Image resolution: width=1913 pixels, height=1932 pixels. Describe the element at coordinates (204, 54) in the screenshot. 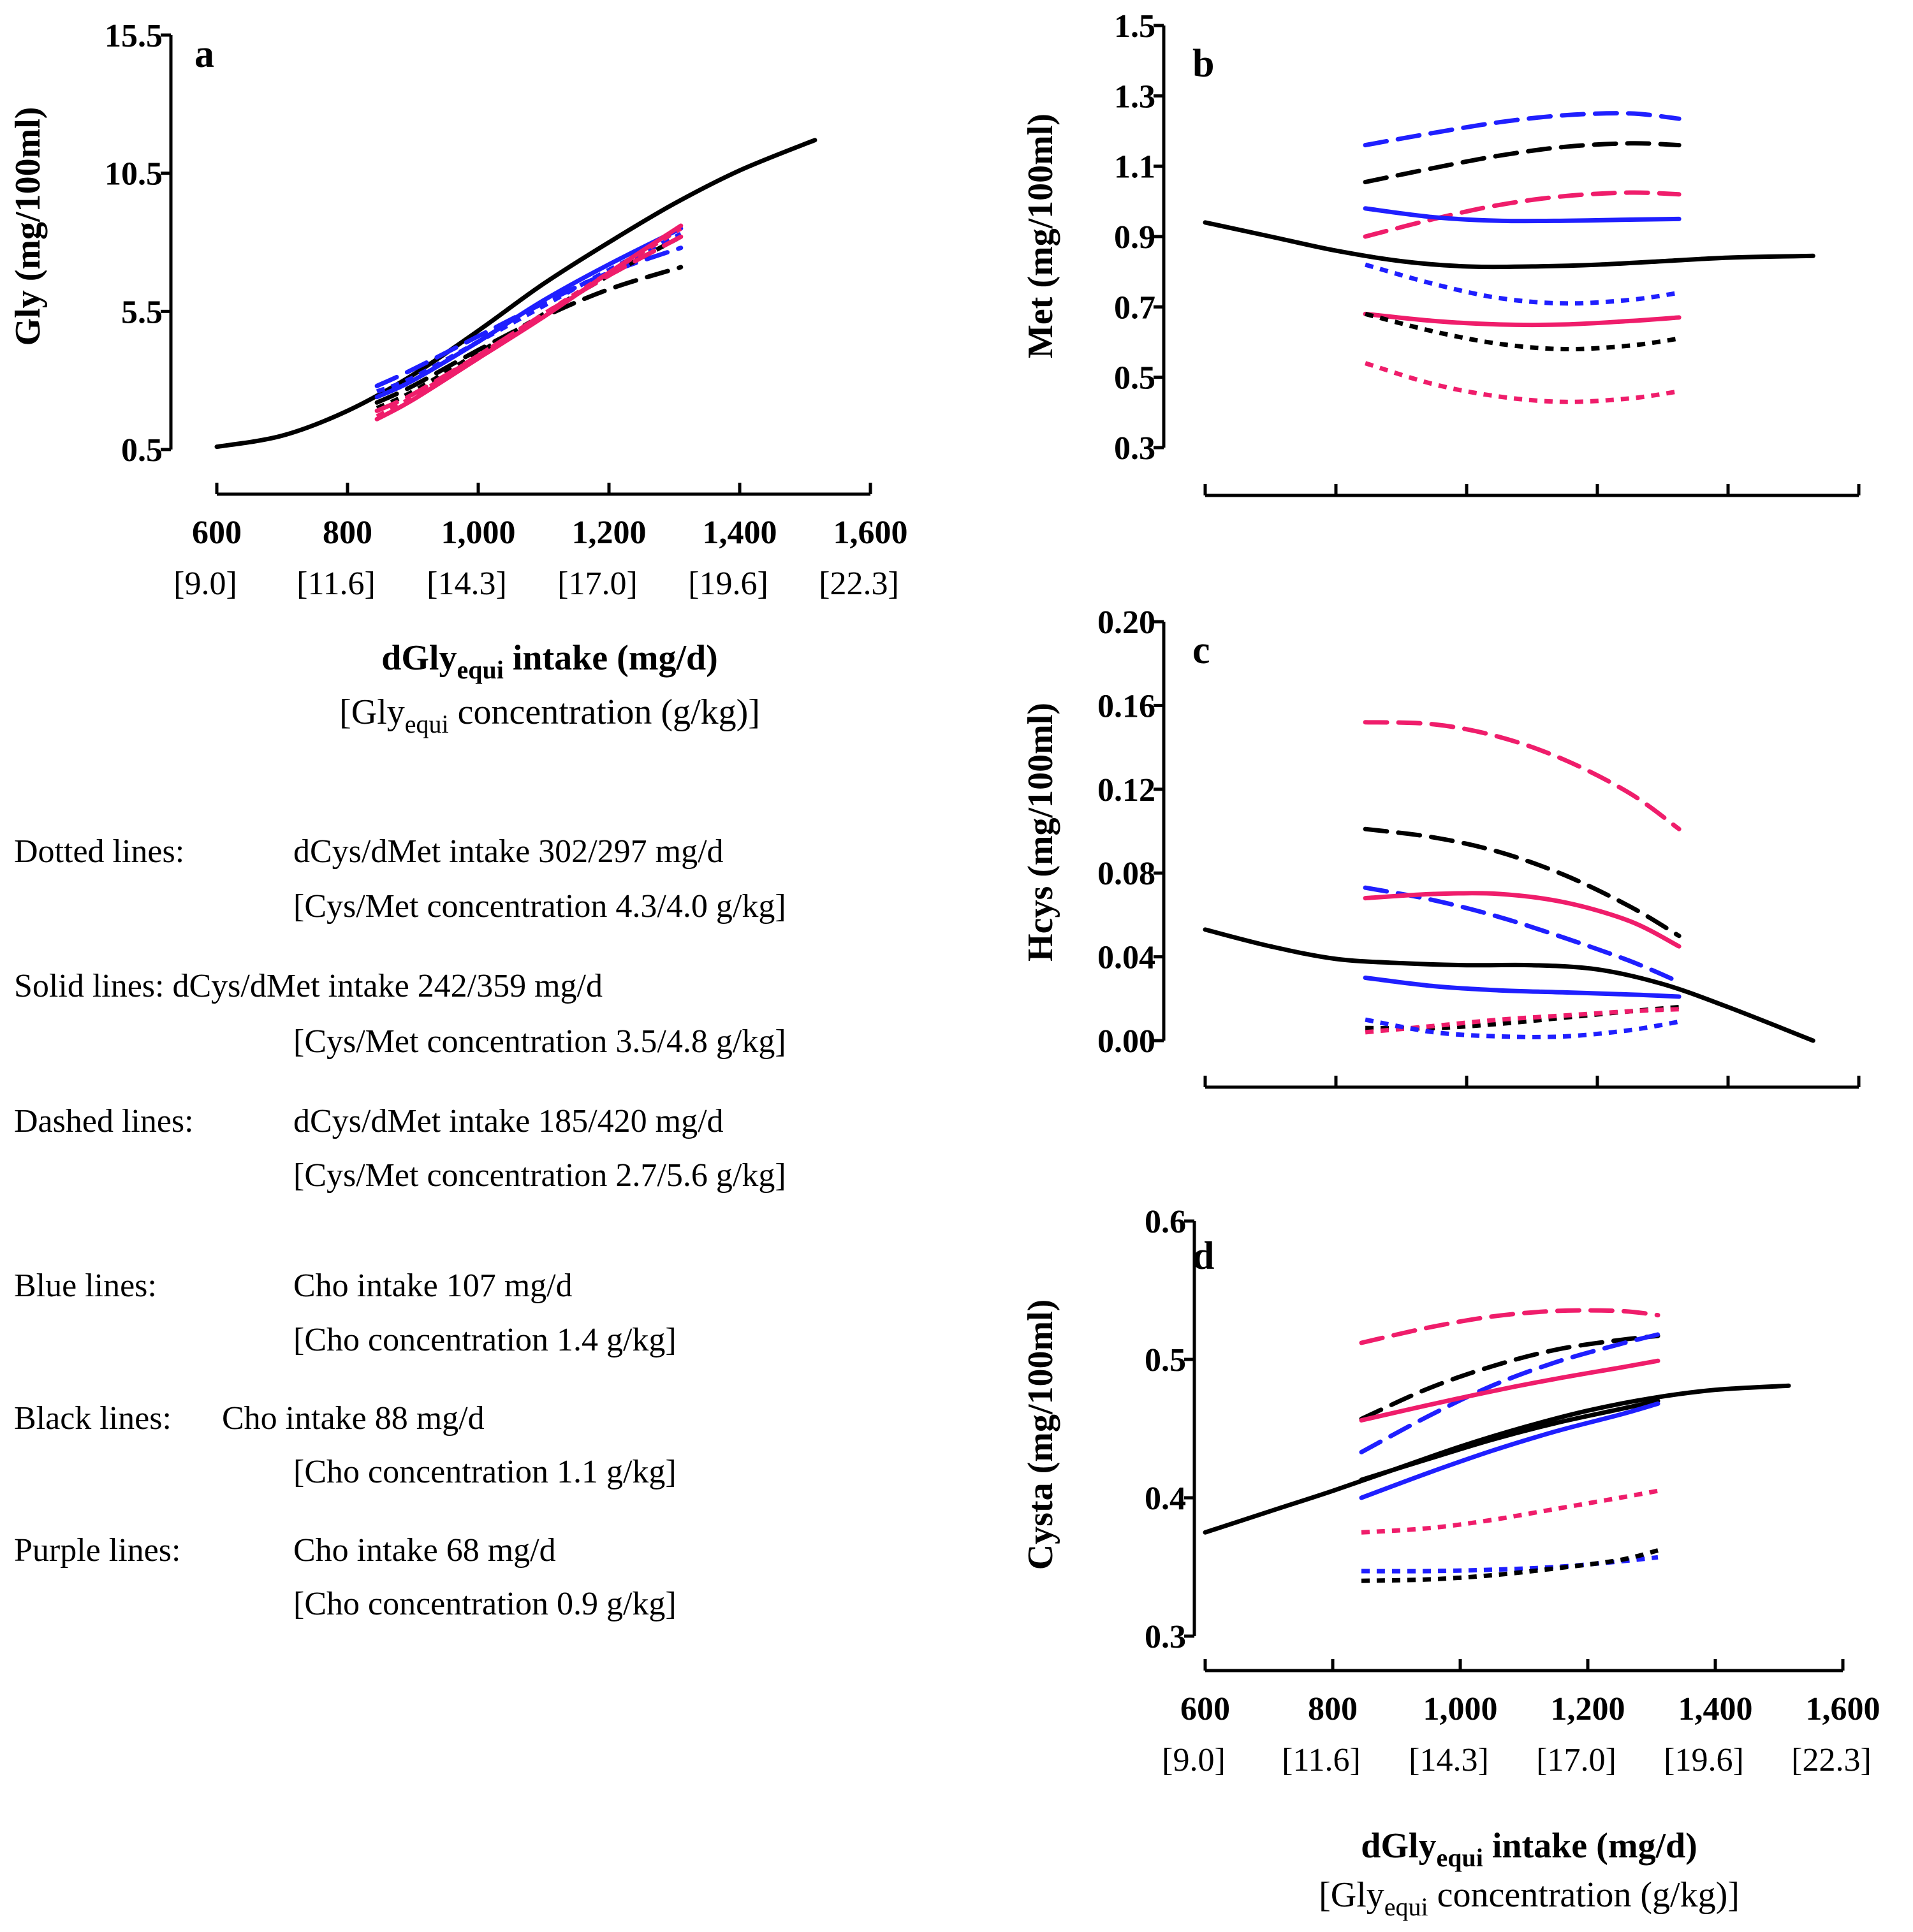

I see `panel-label-a: a` at that location.